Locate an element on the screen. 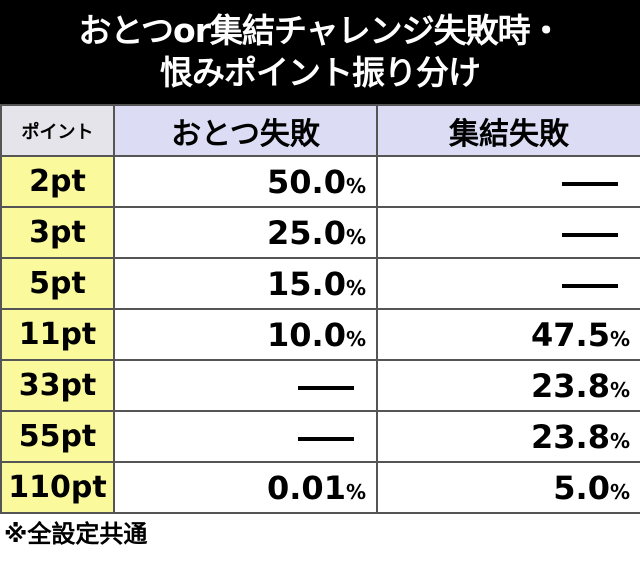  value-cell: 15.0% is located at coordinates (245, 283).